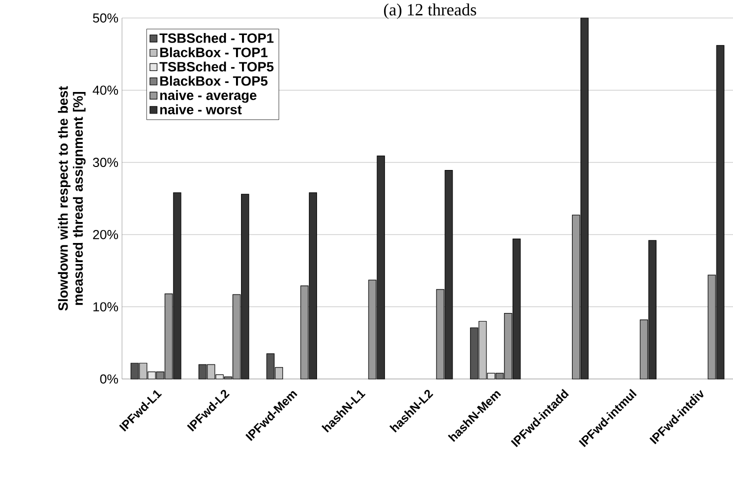 Image resolution: width=733 pixels, height=482 pixels. What do you see at coordinates (214, 81) in the screenshot?
I see `legend-label: BlackBox - TOP5` at bounding box center [214, 81].